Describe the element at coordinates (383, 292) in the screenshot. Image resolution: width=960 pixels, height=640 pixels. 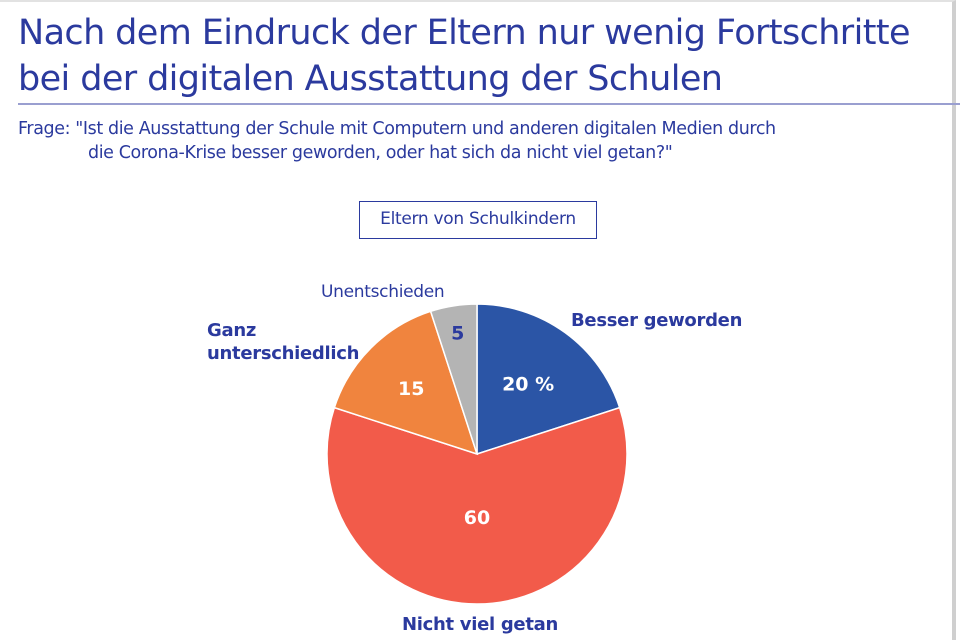
I see `slice-label-unentschieden: Unentschieden` at that location.